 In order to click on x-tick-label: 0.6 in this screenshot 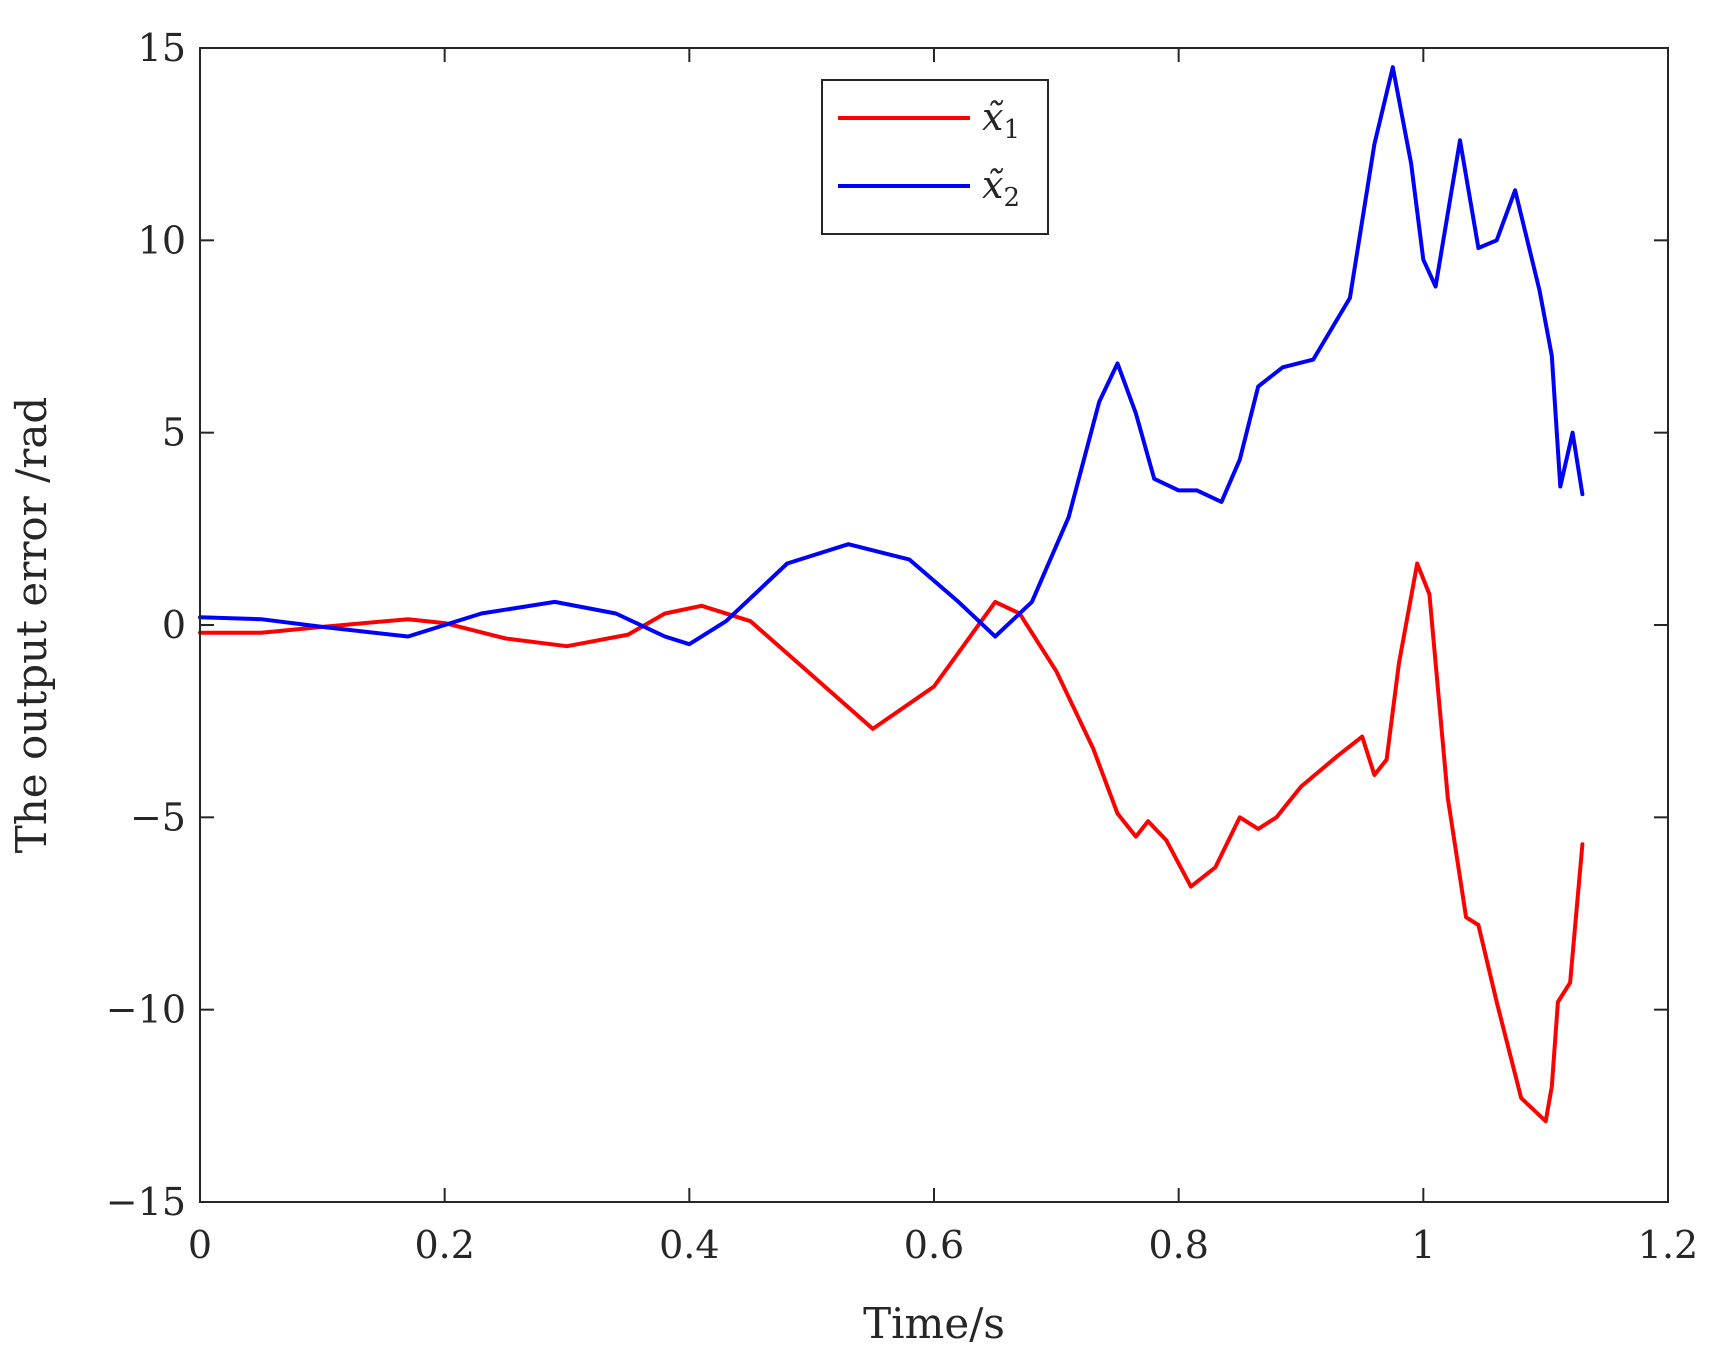, I will do `click(934, 1245)`.